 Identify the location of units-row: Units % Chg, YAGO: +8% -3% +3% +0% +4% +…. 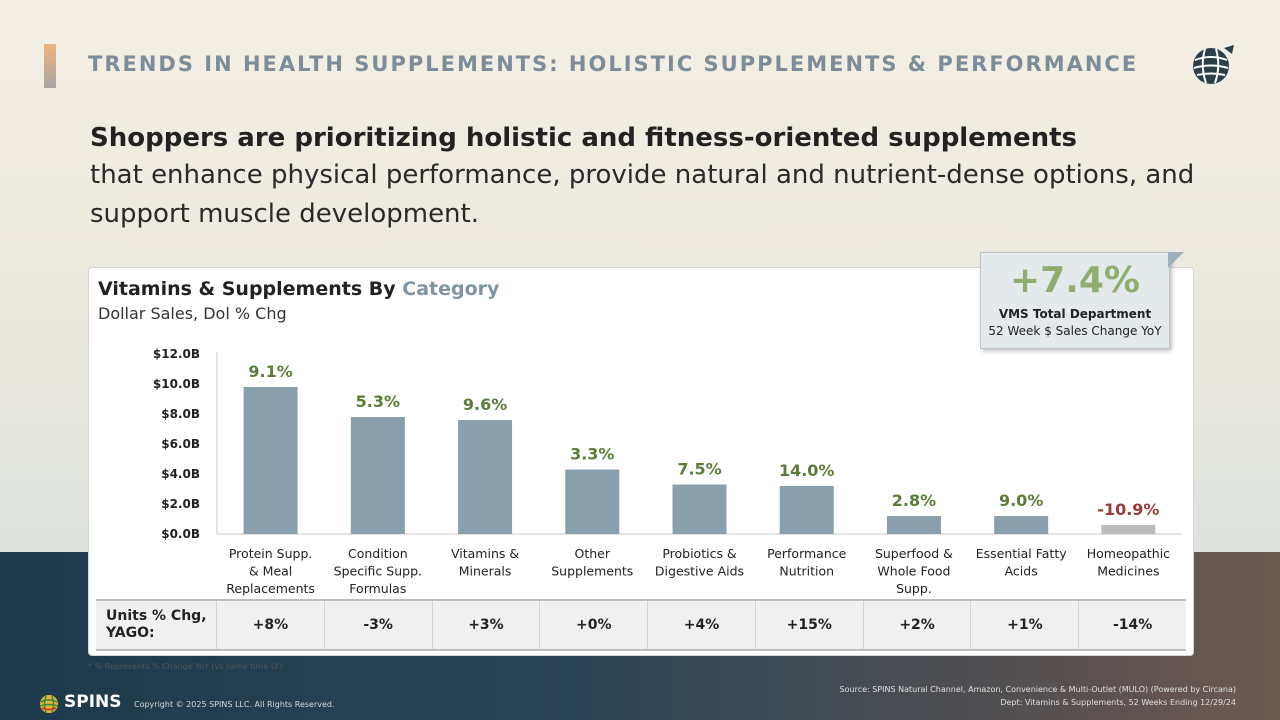
(641, 625).